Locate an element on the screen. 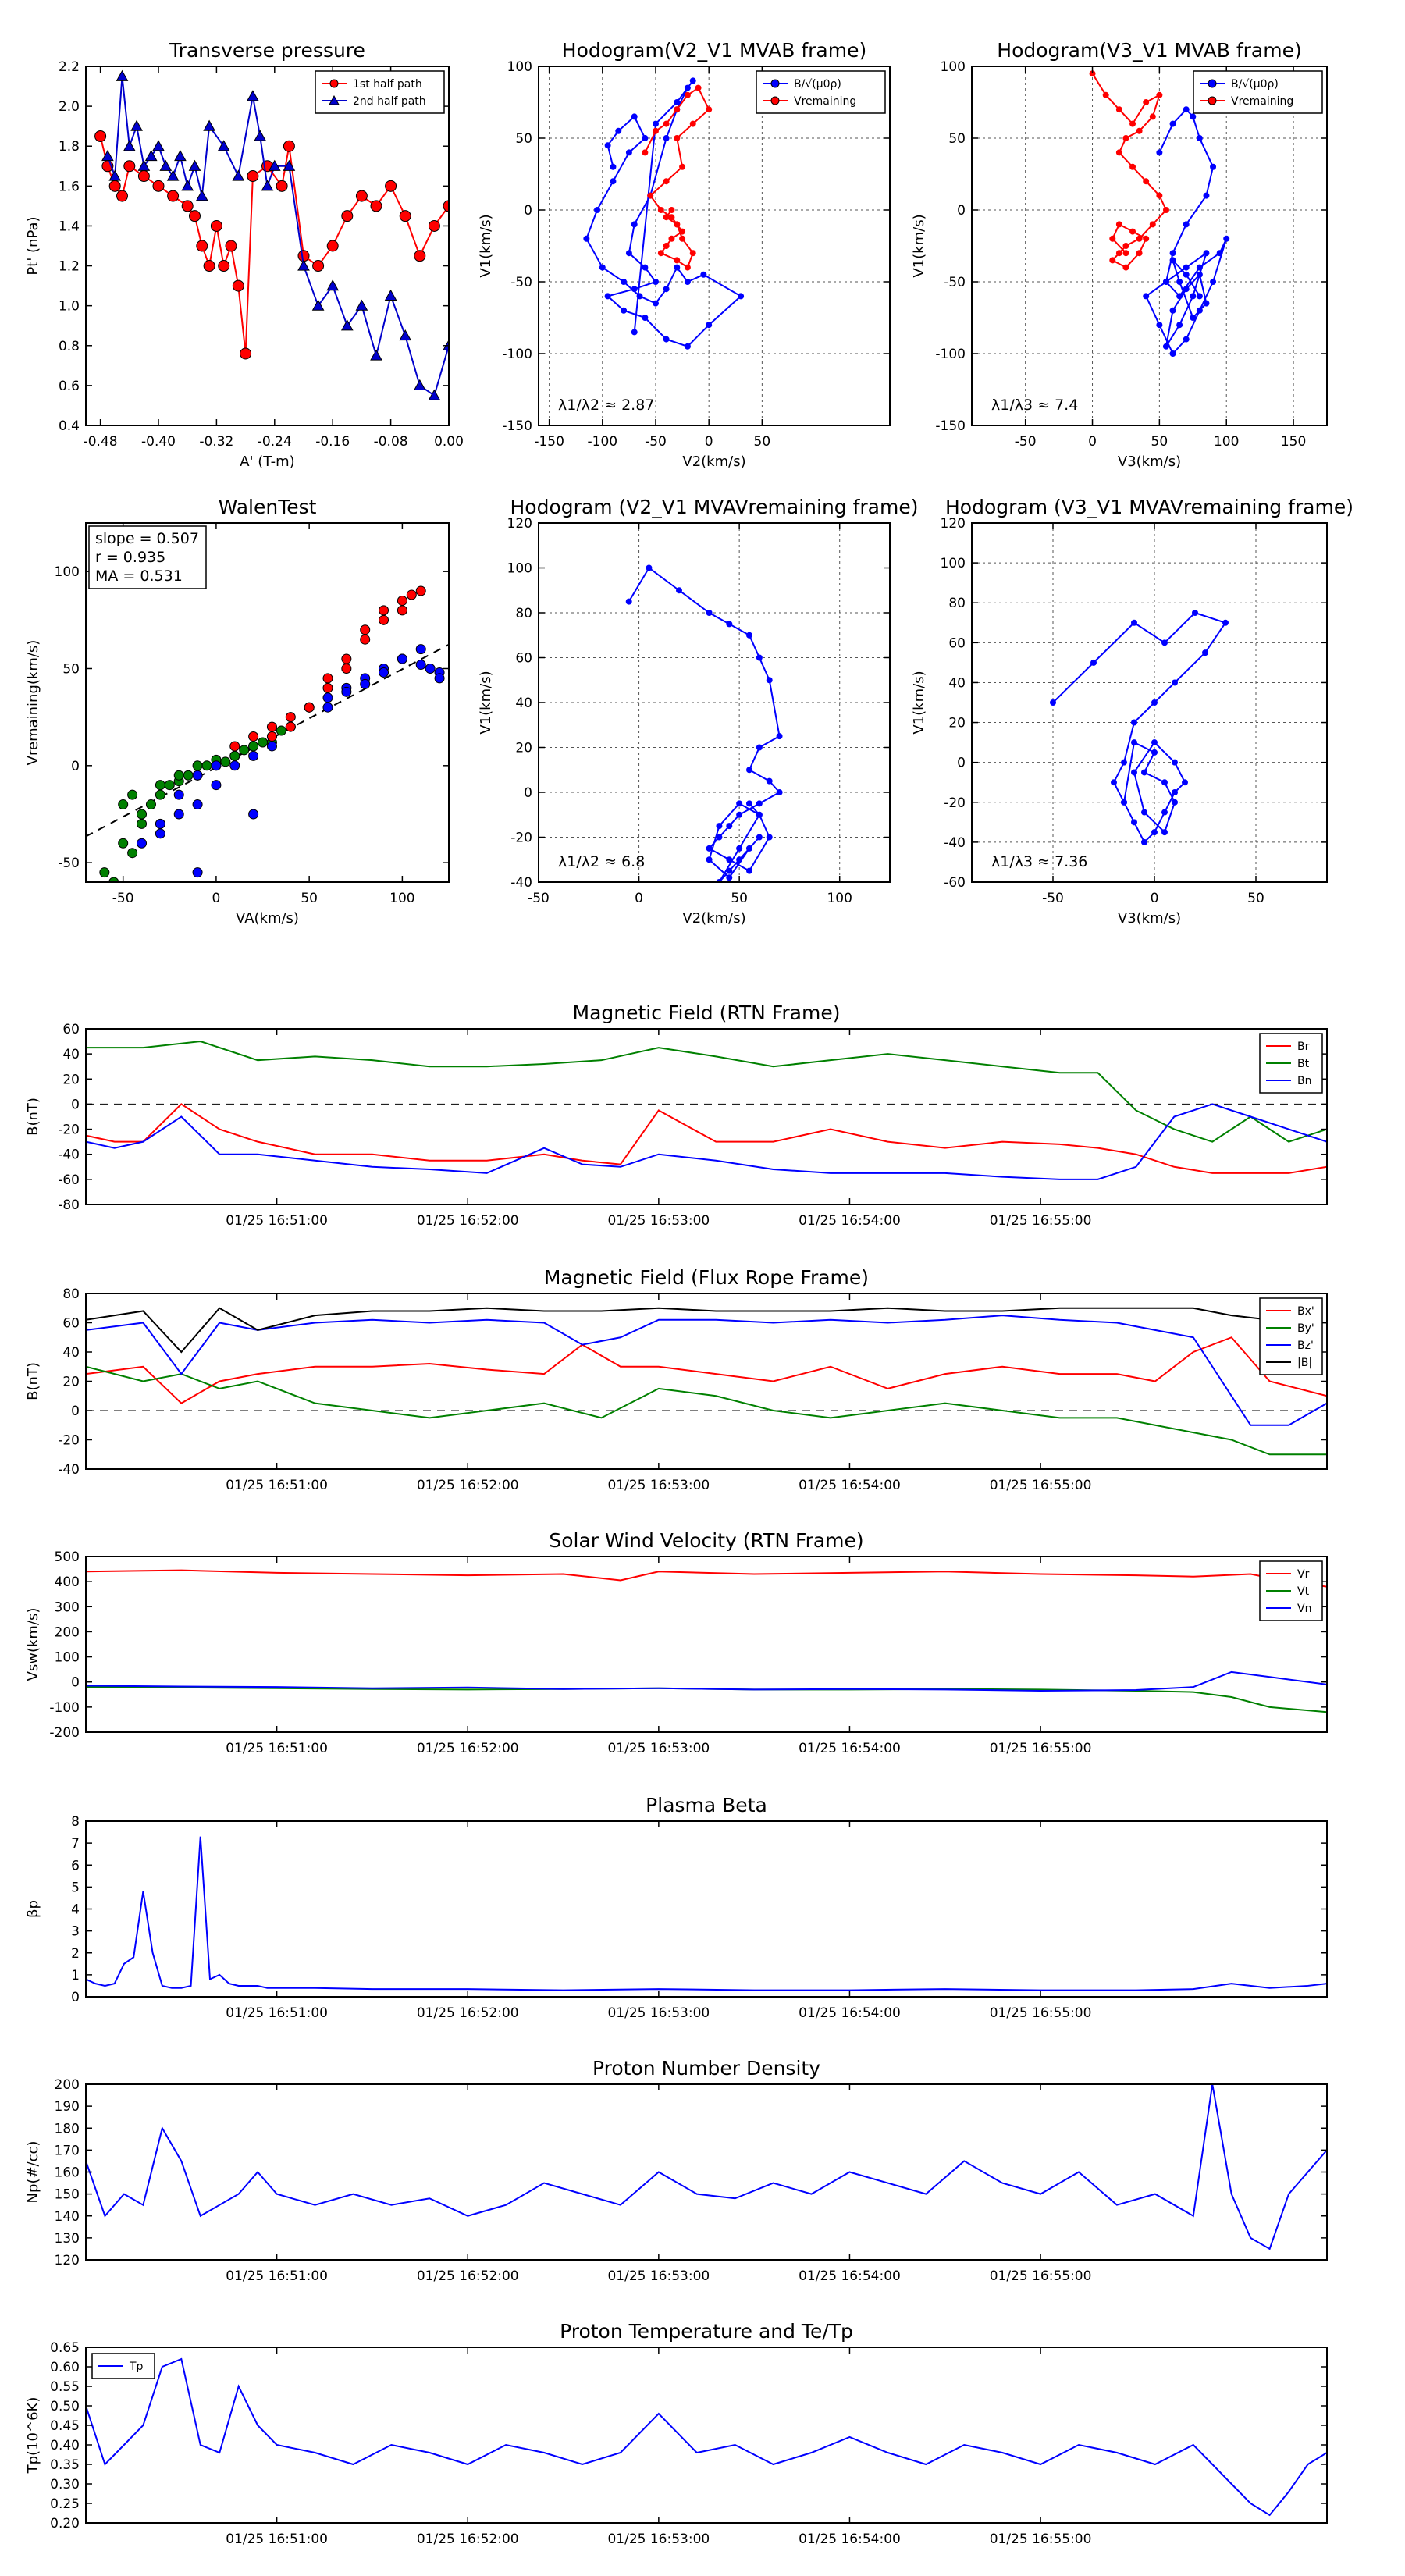 This screenshot has width=1405, height=2576. legend-label: Bx' is located at coordinates (1305, 1311).